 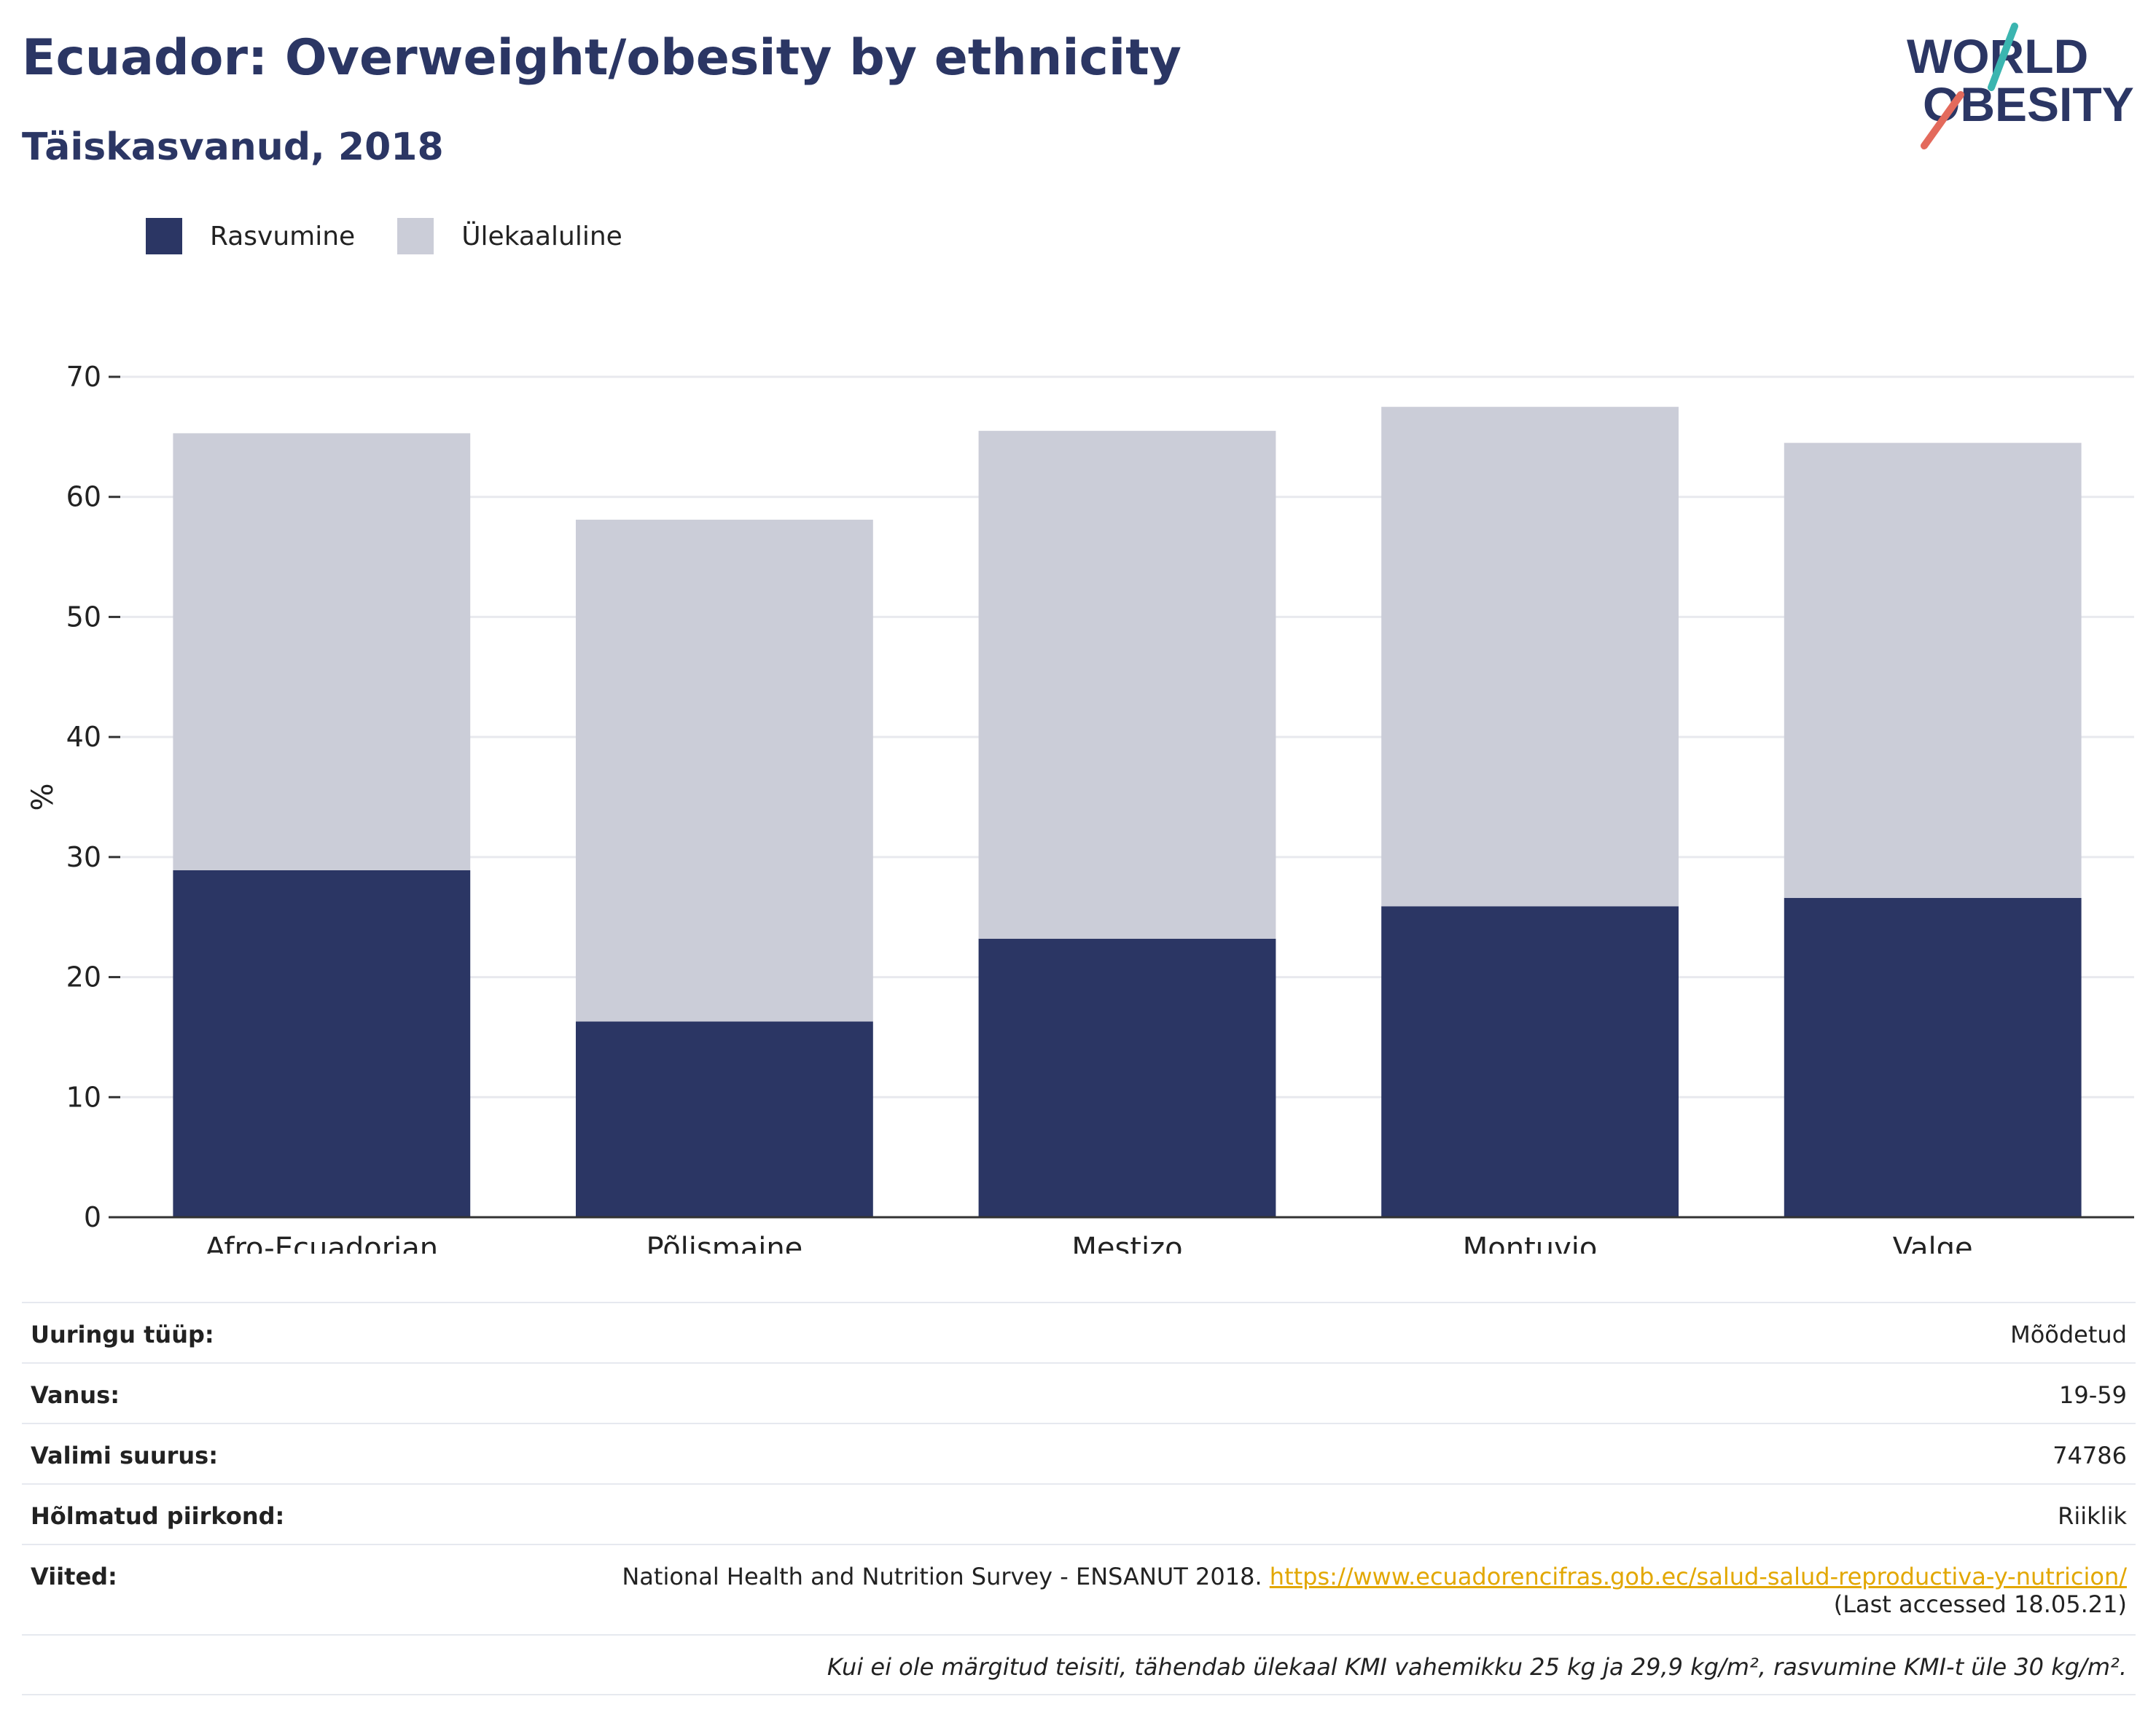 I want to click on legend-swatch-obesity, so click(x=164, y=236).